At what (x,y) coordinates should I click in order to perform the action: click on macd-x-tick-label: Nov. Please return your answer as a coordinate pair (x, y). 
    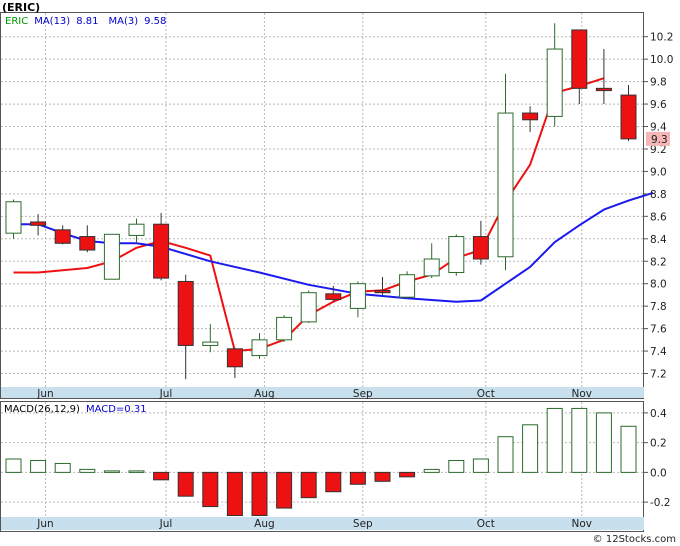
    Looking at the image, I should click on (582, 524).